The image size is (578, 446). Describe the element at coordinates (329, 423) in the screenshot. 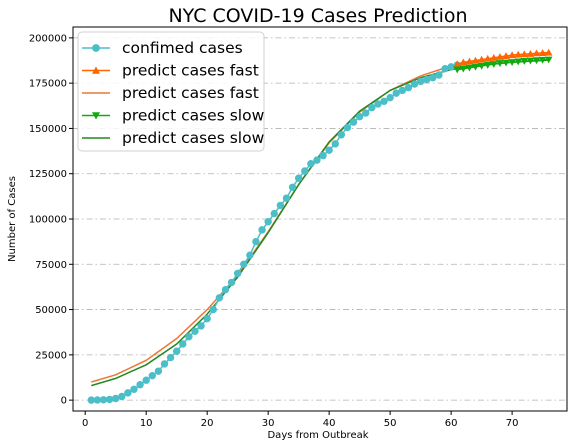

I see `x-tick-label: 40` at that location.